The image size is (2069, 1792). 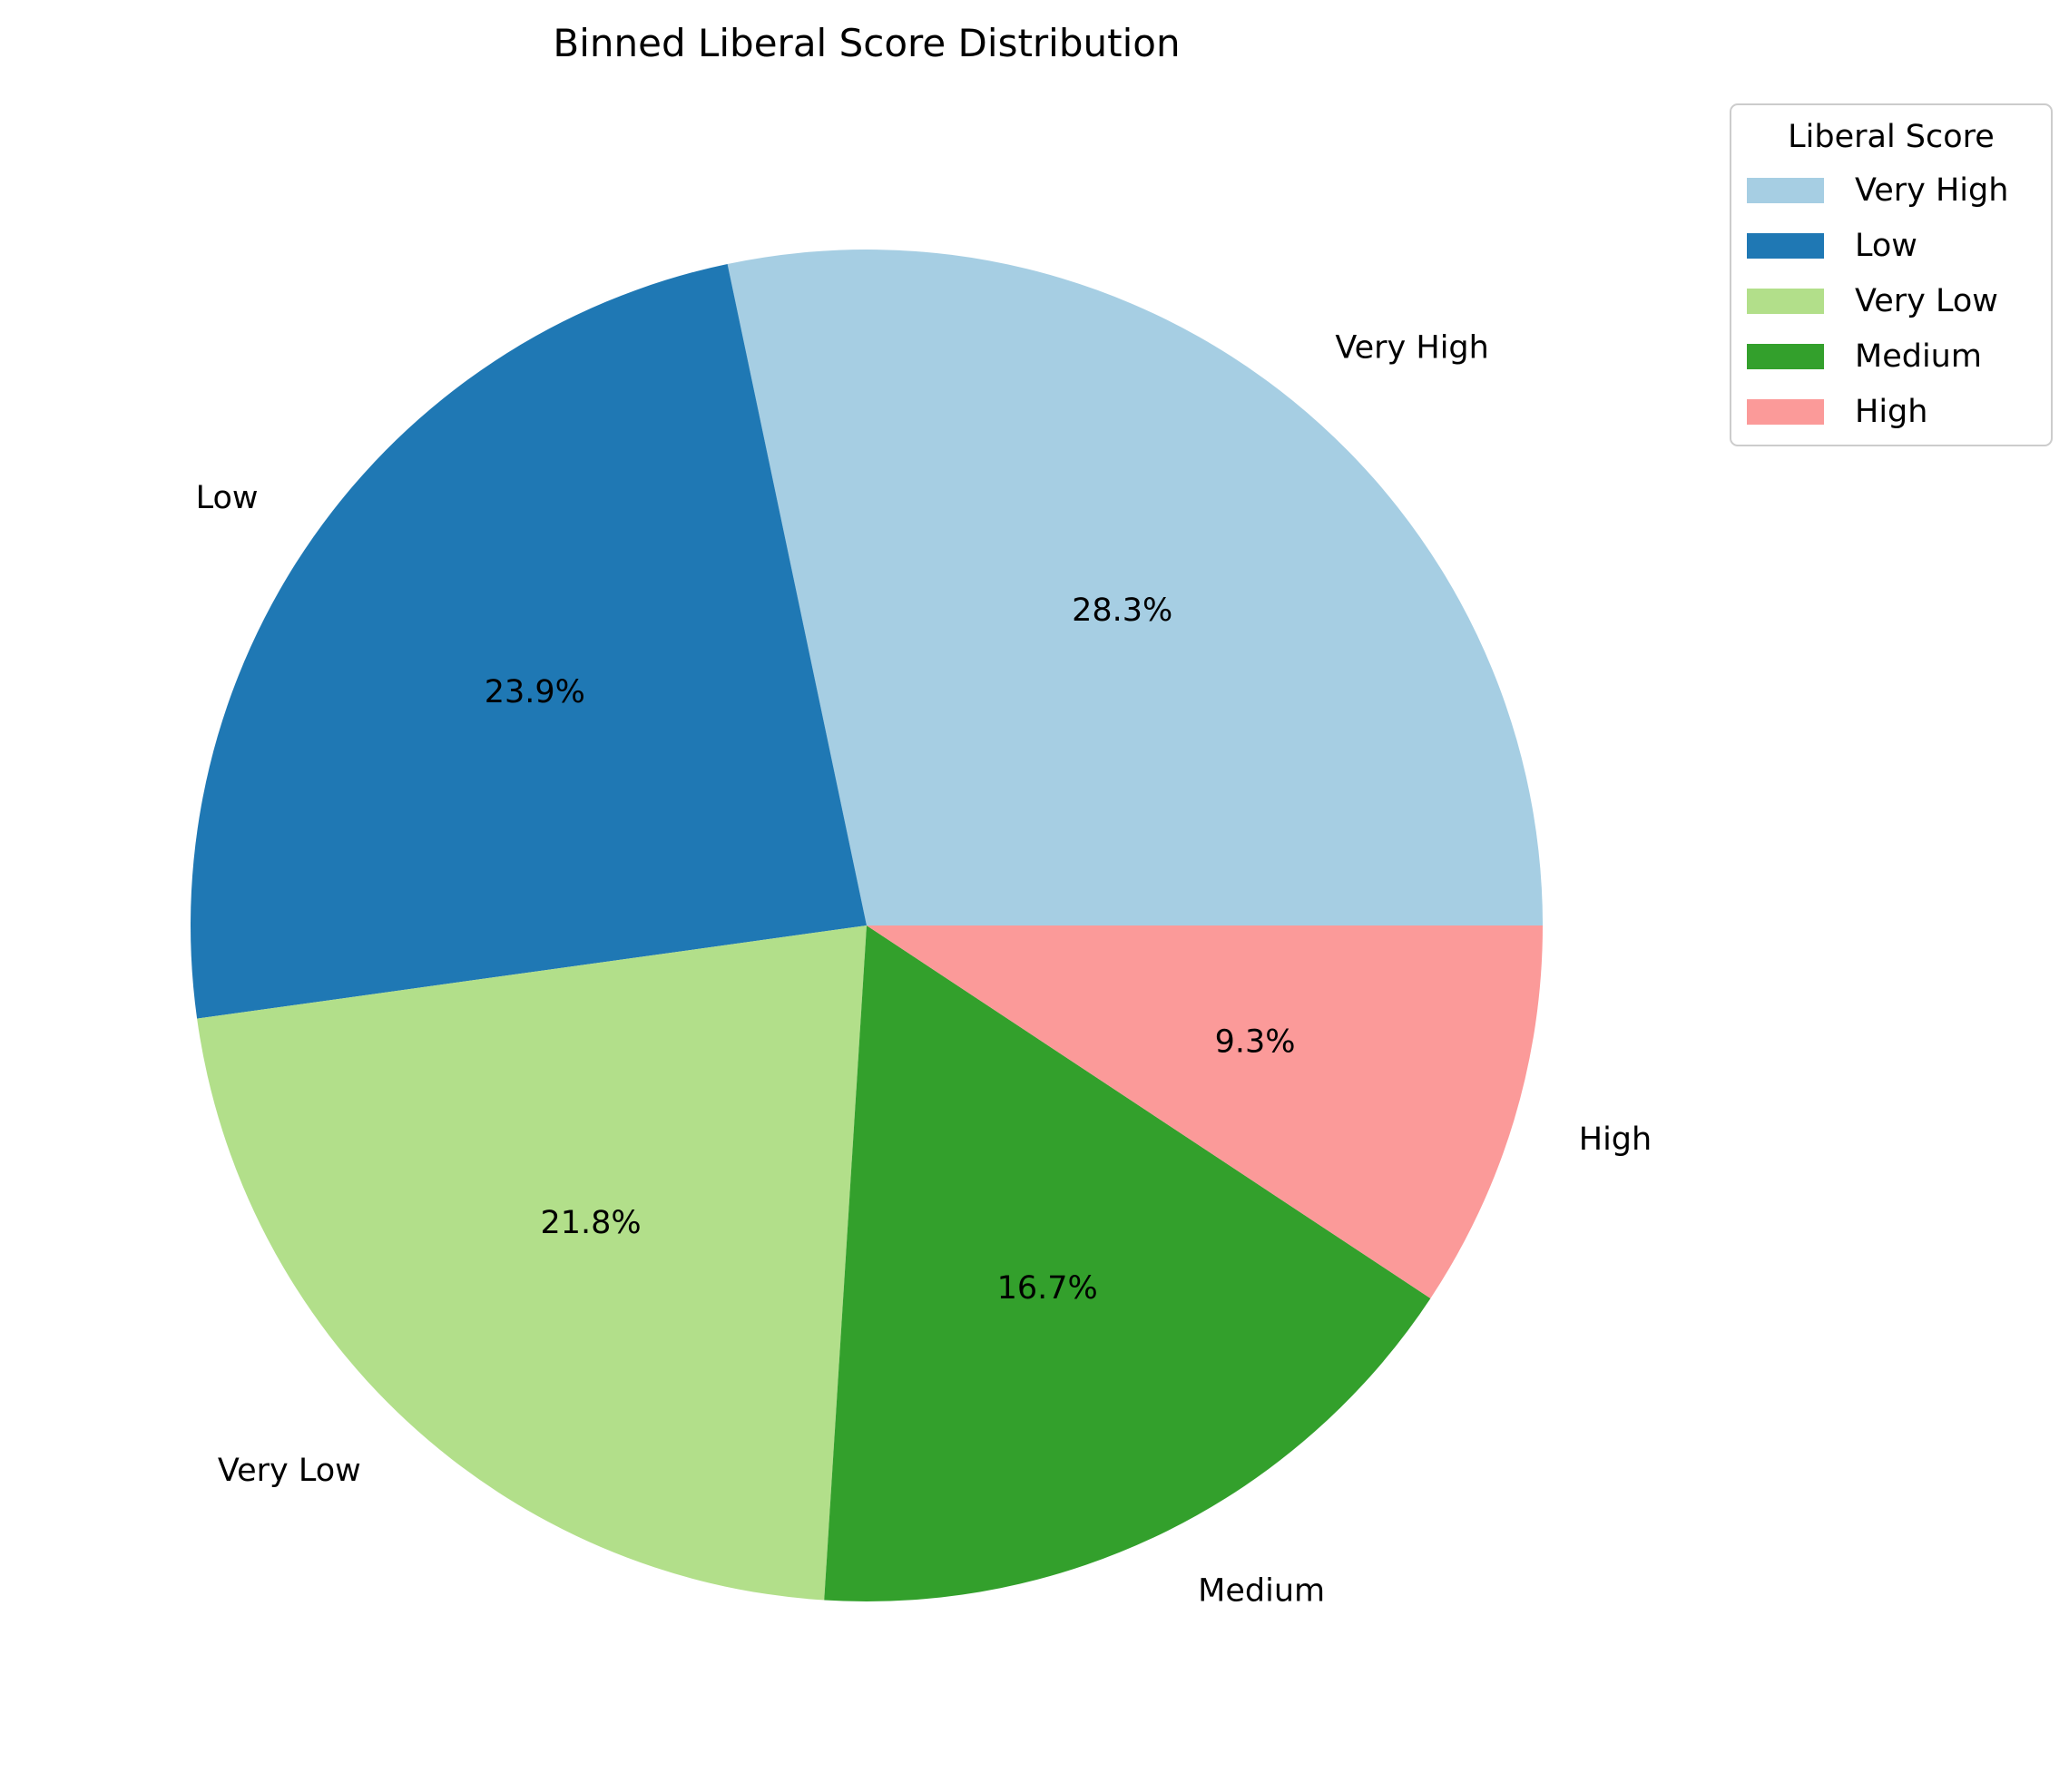 I want to click on legend-label-very-high: Very High, so click(x=1931, y=190).